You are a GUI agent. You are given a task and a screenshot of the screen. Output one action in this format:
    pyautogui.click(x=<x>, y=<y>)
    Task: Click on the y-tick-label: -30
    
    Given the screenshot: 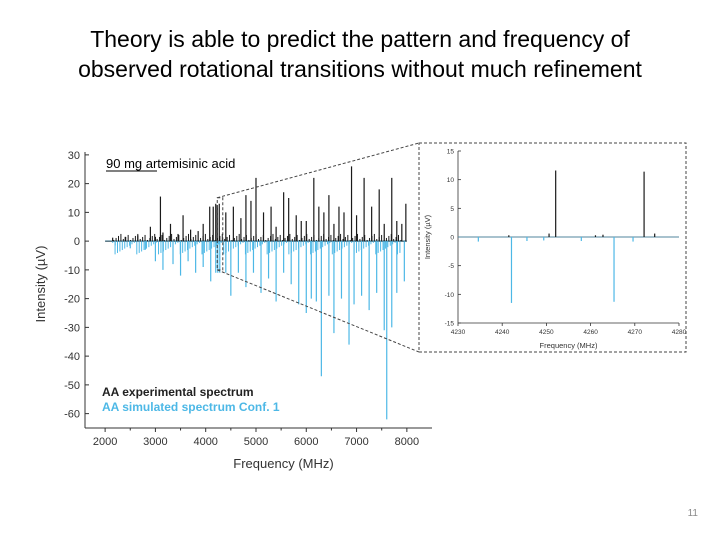 What is the action you would take?
    pyautogui.click(x=72, y=328)
    